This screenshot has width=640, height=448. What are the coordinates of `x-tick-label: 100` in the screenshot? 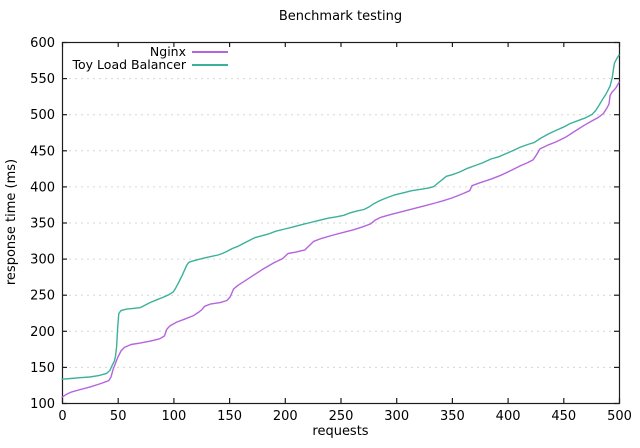 It's located at (173, 416).